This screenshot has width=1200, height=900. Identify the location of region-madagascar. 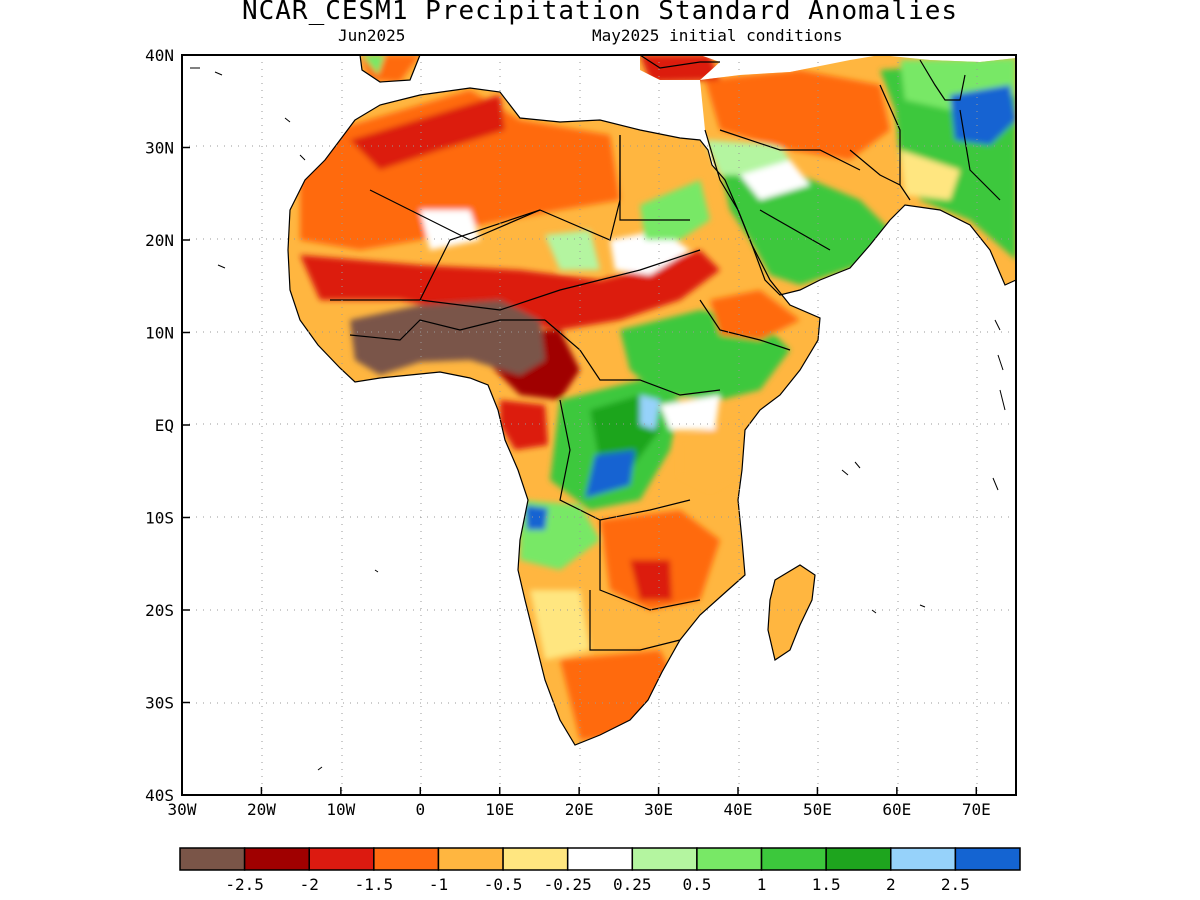
(791, 612).